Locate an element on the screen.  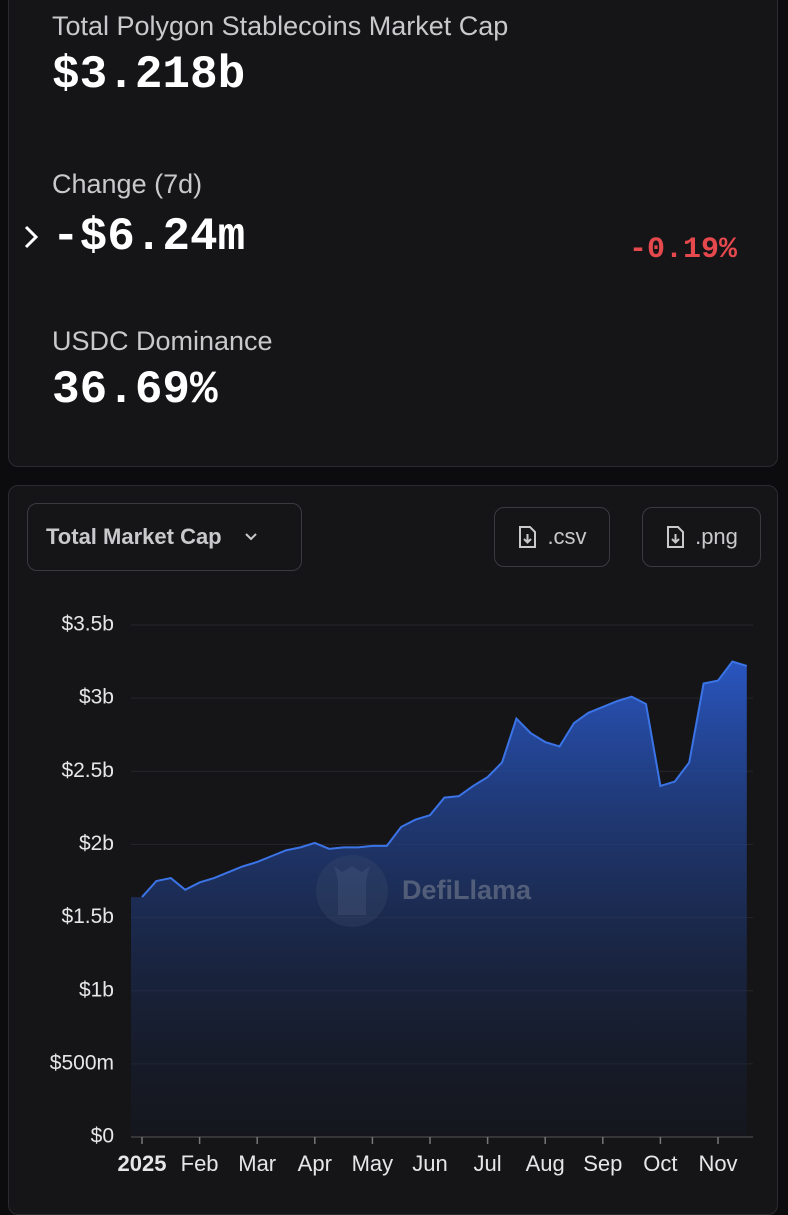
expand-chevron is located at coordinates (31, 237).